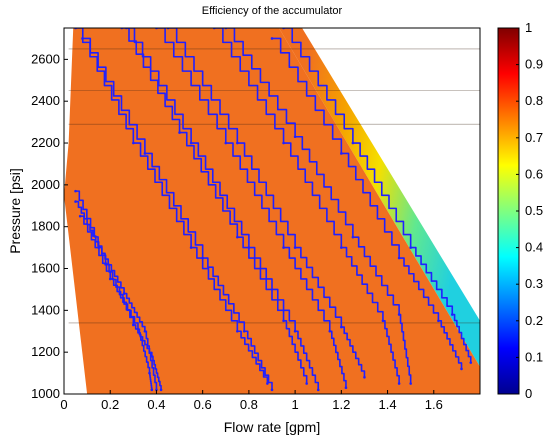 This screenshot has width=550, height=439. Describe the element at coordinates (156, 404) in the screenshot. I see `x-tick-label: 0.4` at that location.